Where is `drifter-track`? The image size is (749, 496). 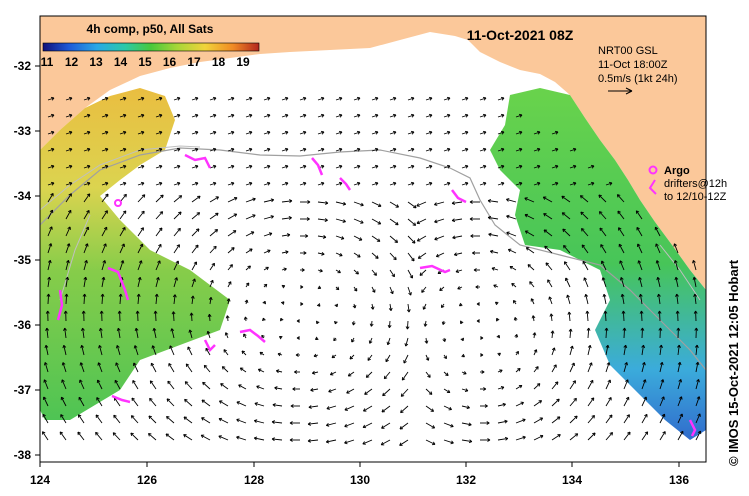 drifter-track is located at coordinates (209, 346).